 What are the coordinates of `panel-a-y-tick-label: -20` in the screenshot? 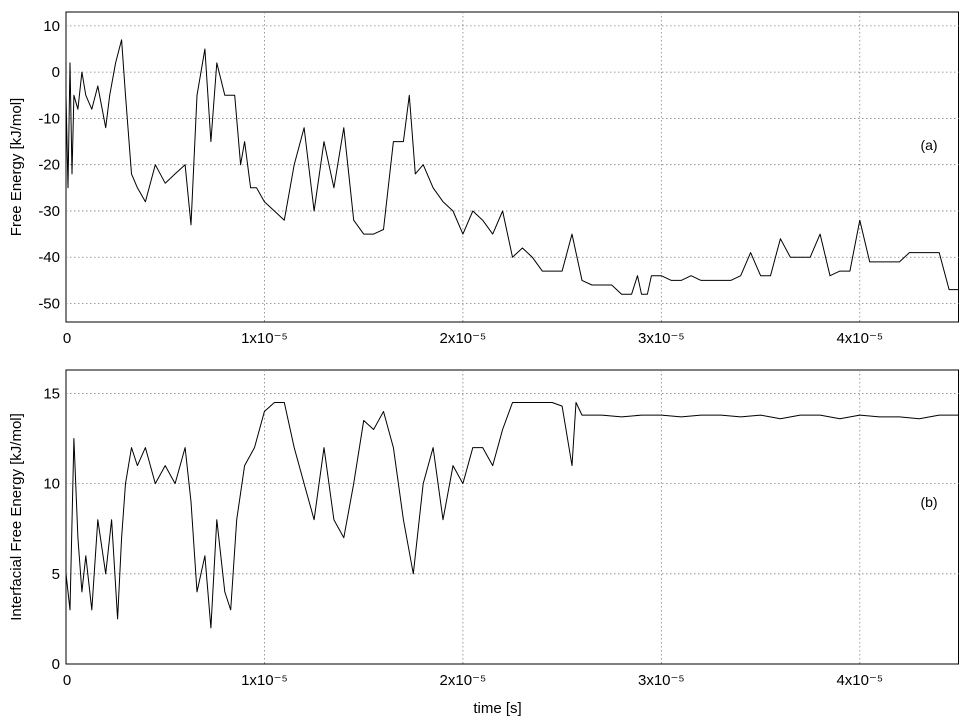 It's located at (49, 165).